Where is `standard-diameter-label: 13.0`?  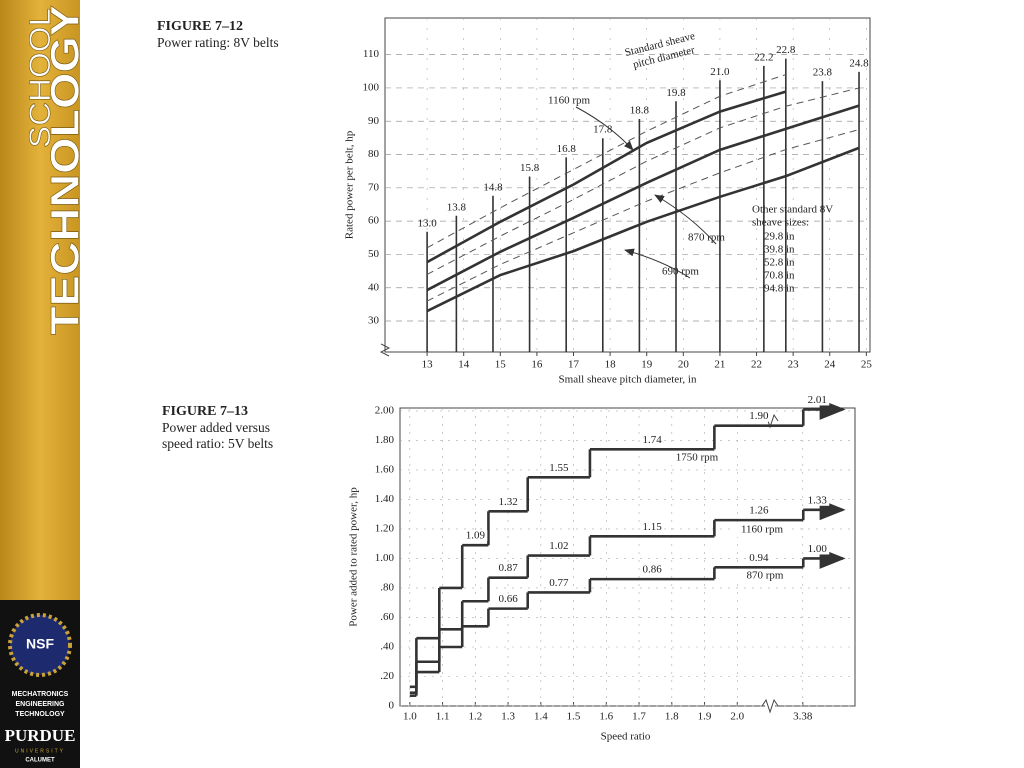 standard-diameter-label: 13.0 is located at coordinates (427, 223).